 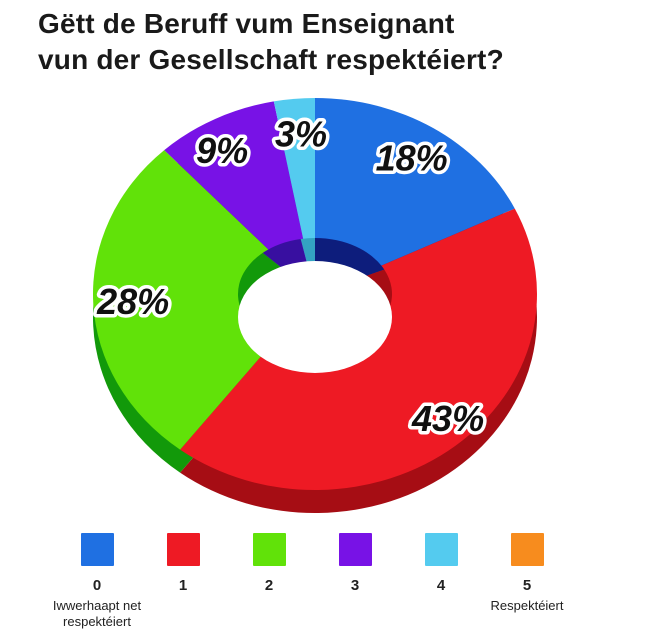 I want to click on legend-item-5: 5 Respektéiert, so click(x=527, y=581).